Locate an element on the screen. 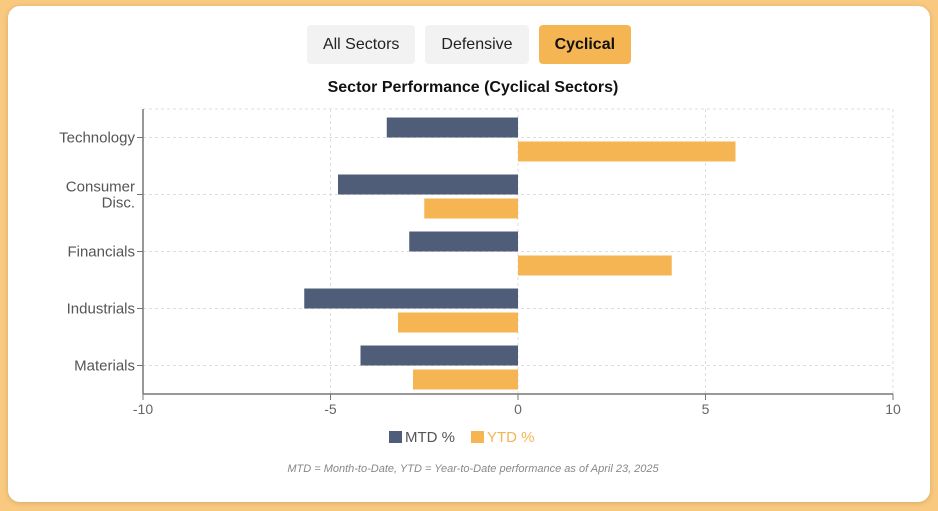  filter-defensive-button: Defensive is located at coordinates (477, 44).